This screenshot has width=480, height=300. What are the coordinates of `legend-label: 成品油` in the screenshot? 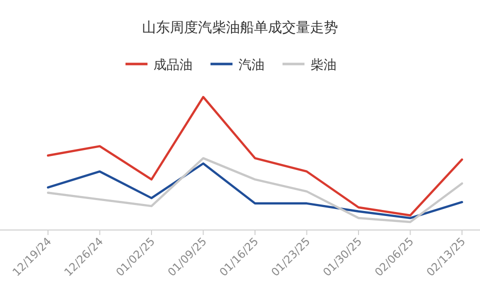 It's located at (173, 65).